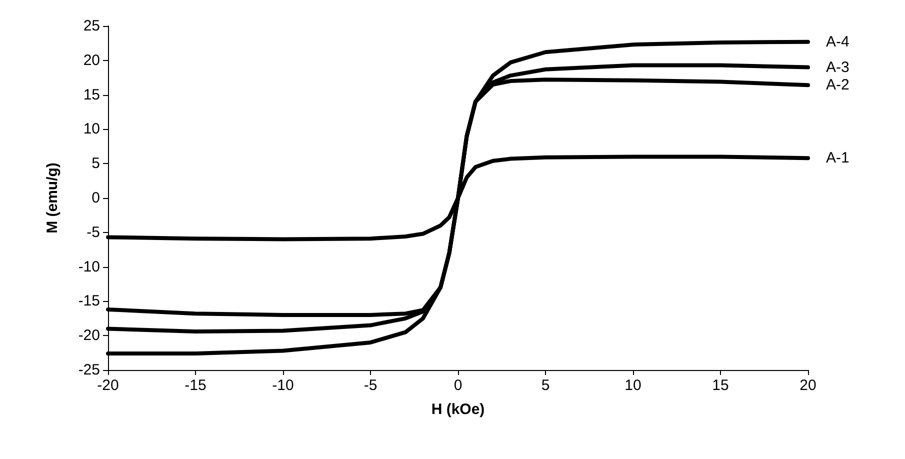 The width and height of the screenshot is (905, 459). I want to click on x-tick-label: -5, so click(371, 385).